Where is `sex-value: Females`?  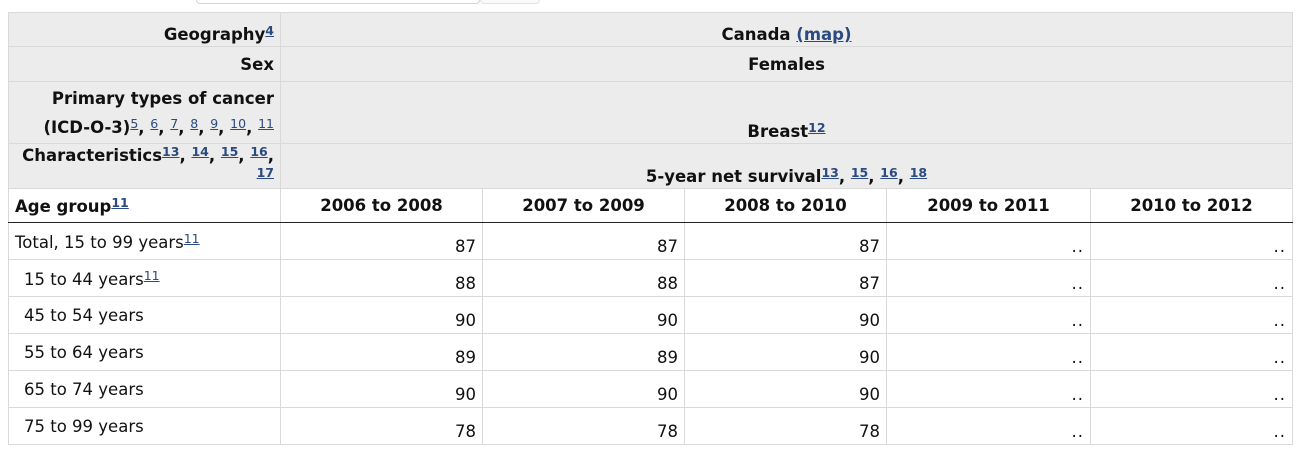 sex-value: Females is located at coordinates (786, 64).